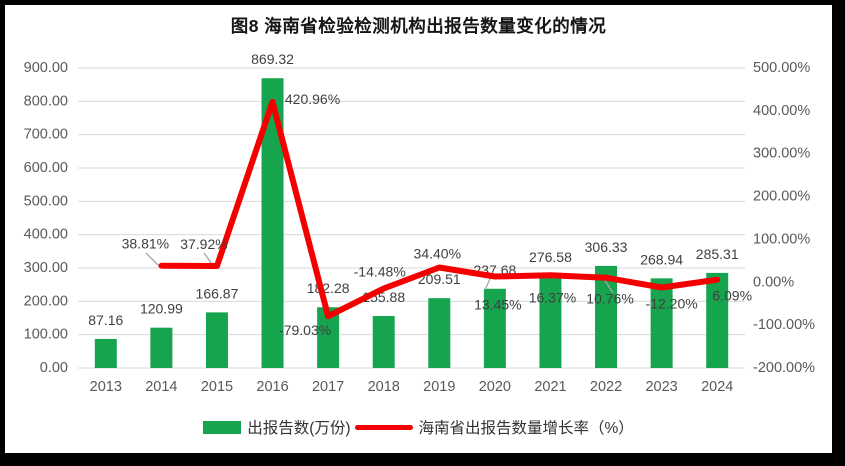  I want to click on x-axis-label: 2024, so click(717, 387).